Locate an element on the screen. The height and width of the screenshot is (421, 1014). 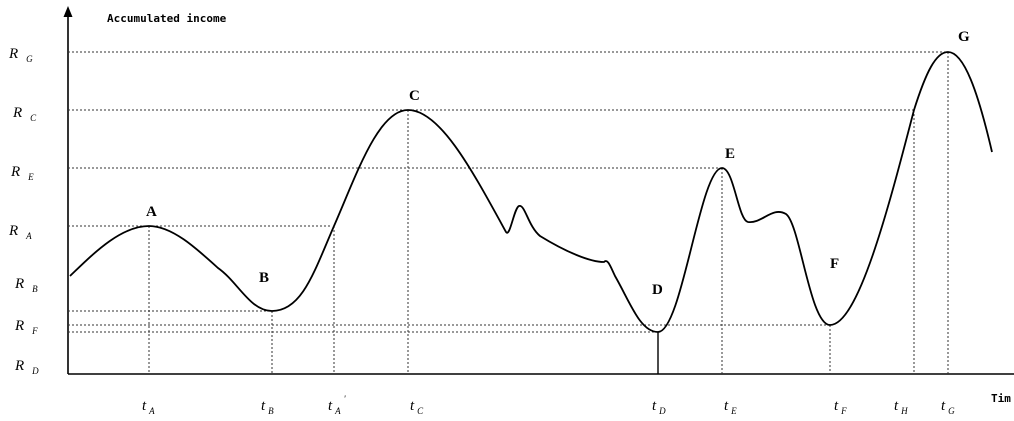
y-axis-arrowhead is located at coordinates (68, 11).